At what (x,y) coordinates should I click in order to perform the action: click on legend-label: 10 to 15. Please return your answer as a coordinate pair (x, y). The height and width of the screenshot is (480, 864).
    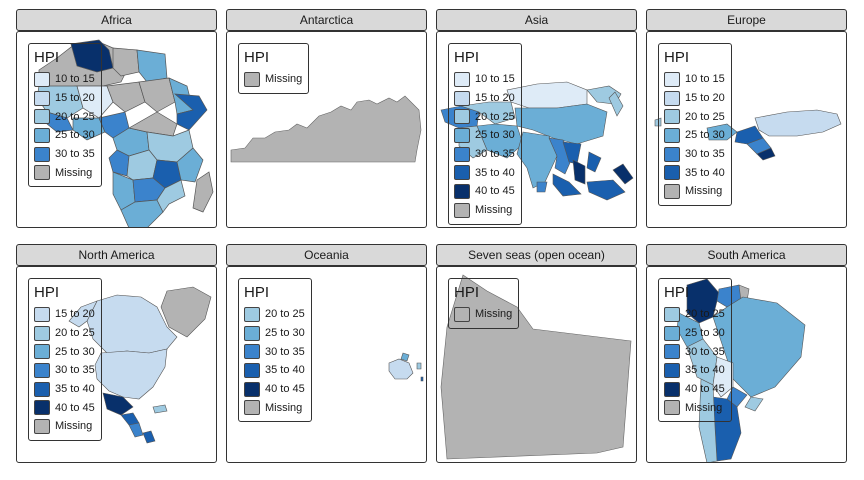
    Looking at the image, I should click on (705, 79).